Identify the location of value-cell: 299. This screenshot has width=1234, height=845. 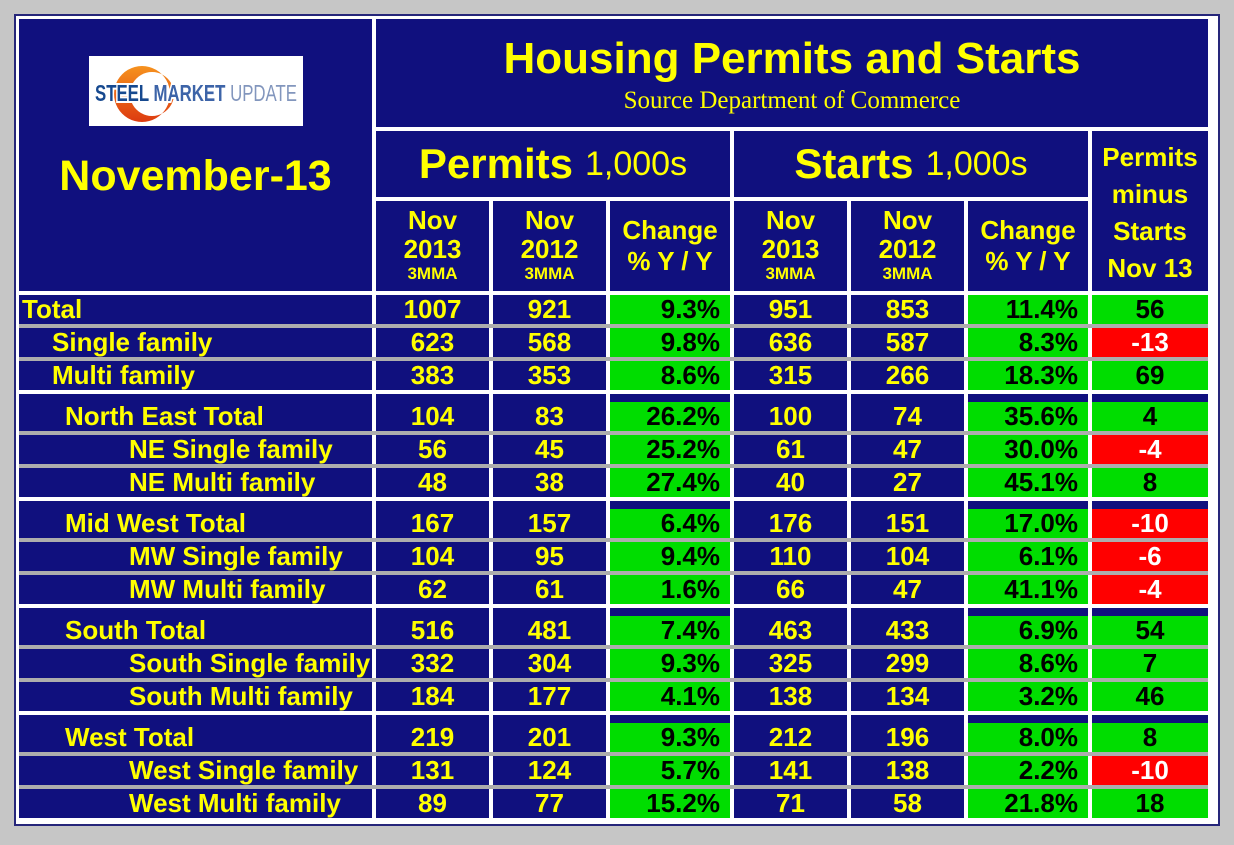
(907, 663).